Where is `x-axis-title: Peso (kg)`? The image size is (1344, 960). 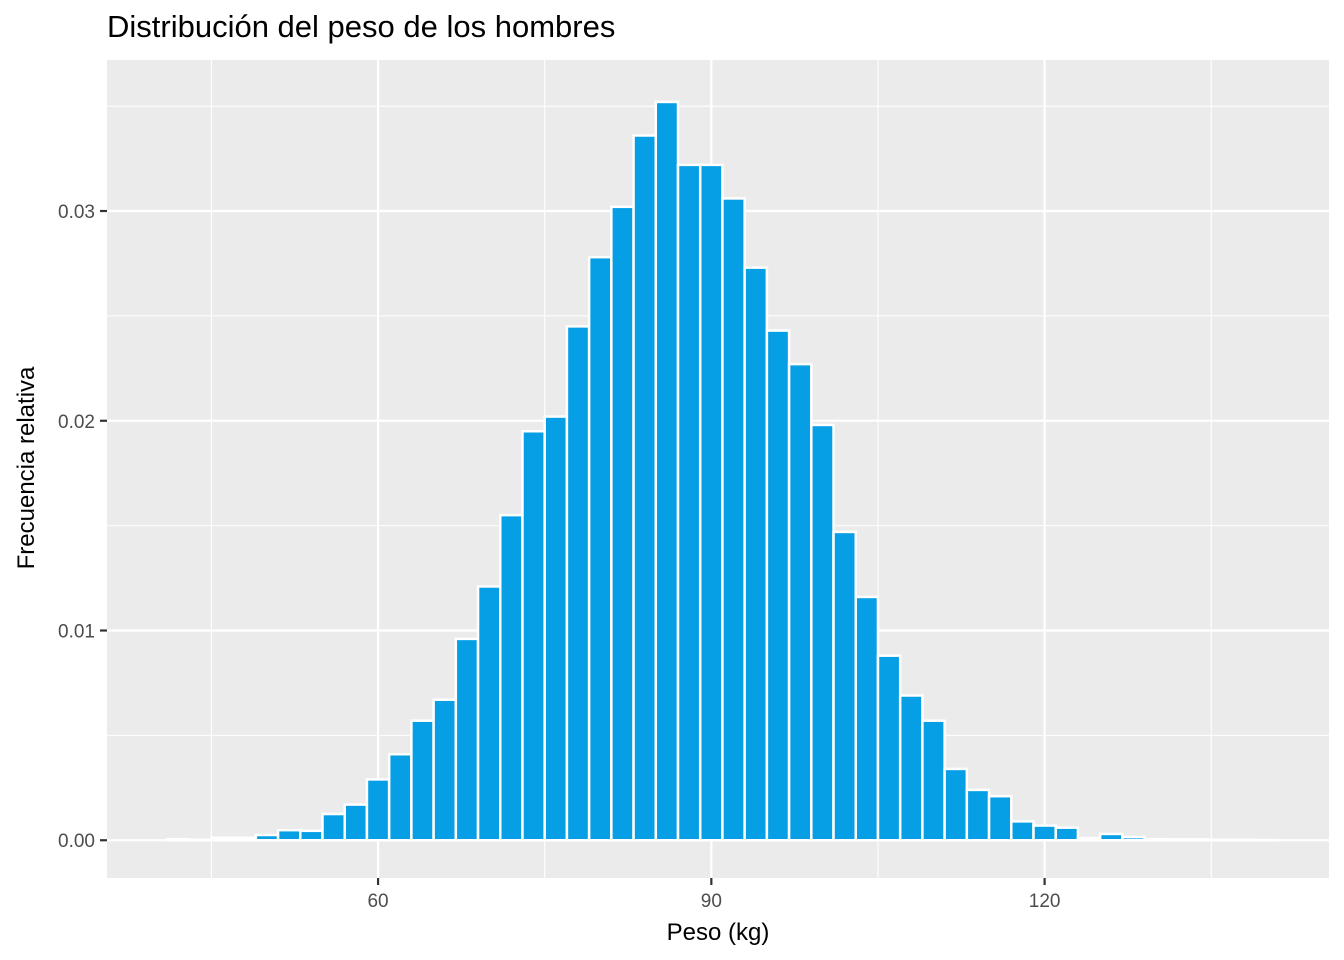
x-axis-title: Peso (kg) is located at coordinates (718, 932).